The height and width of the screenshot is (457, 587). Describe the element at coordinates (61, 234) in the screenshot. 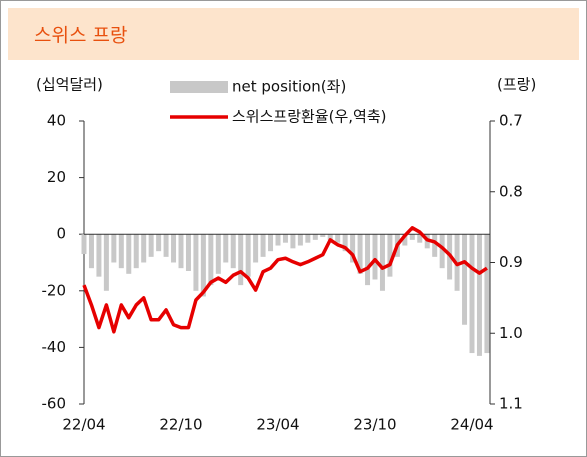

I see `y-tick-label: 0` at that location.